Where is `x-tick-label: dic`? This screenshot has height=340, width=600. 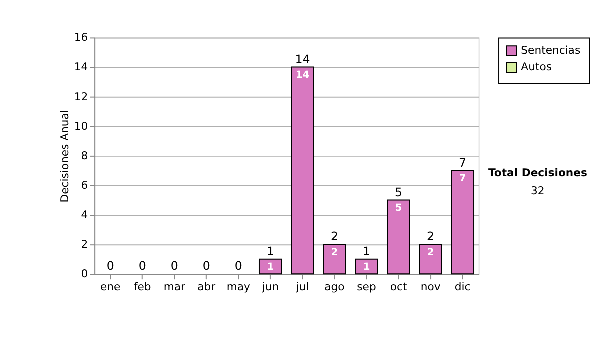
x-tick-label: dic is located at coordinates (462, 287).